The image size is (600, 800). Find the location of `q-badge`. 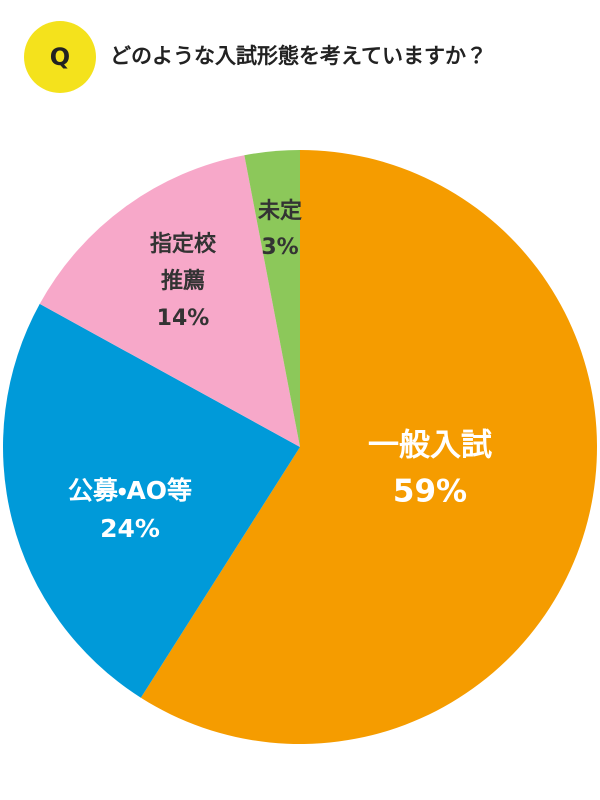

q-badge is located at coordinates (60, 57).